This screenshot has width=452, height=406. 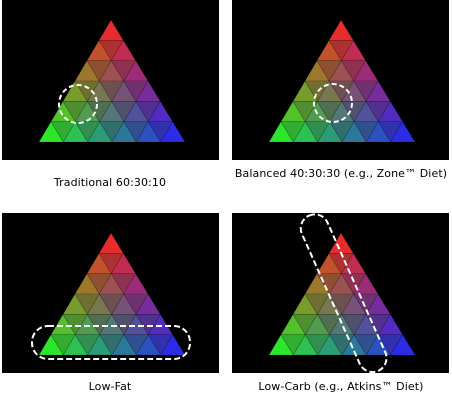 I want to click on caption-low-fat: Low-Fat, so click(x=110, y=386).